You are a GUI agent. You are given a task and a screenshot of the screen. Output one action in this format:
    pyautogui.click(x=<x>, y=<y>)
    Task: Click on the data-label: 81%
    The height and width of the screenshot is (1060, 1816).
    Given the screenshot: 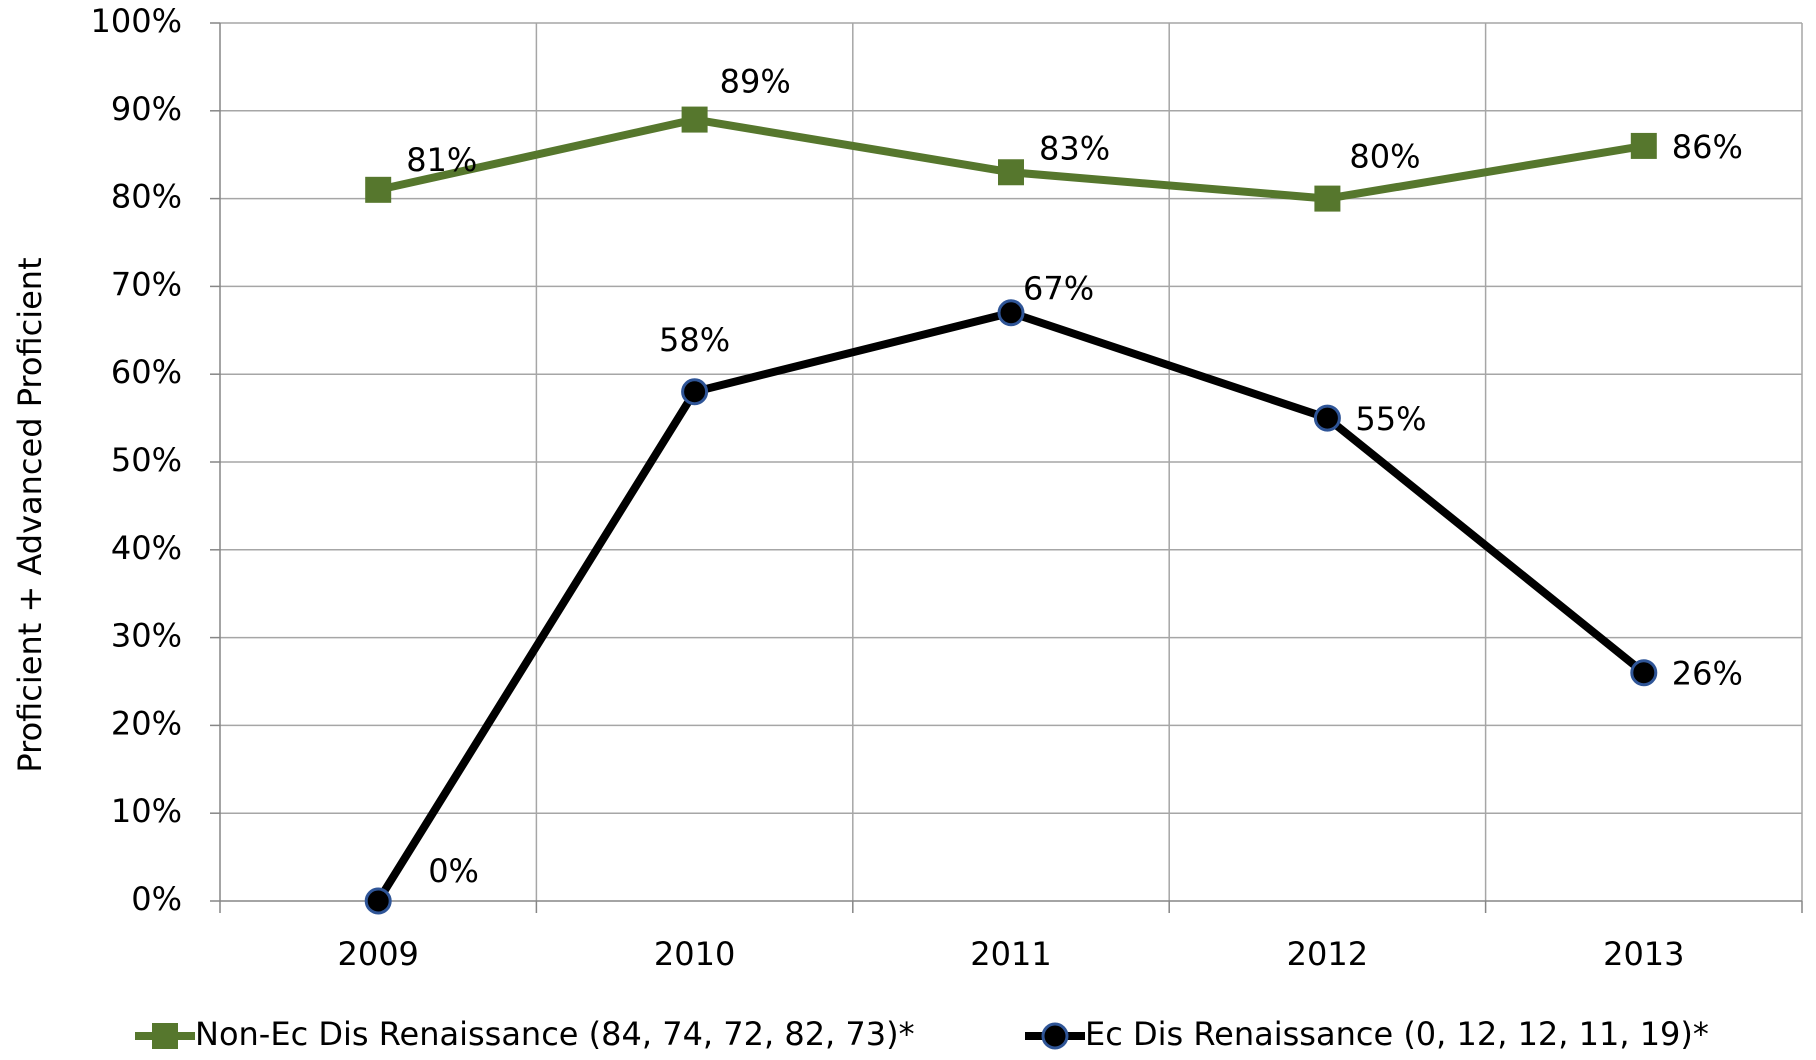 What is the action you would take?
    pyautogui.click(x=441, y=160)
    